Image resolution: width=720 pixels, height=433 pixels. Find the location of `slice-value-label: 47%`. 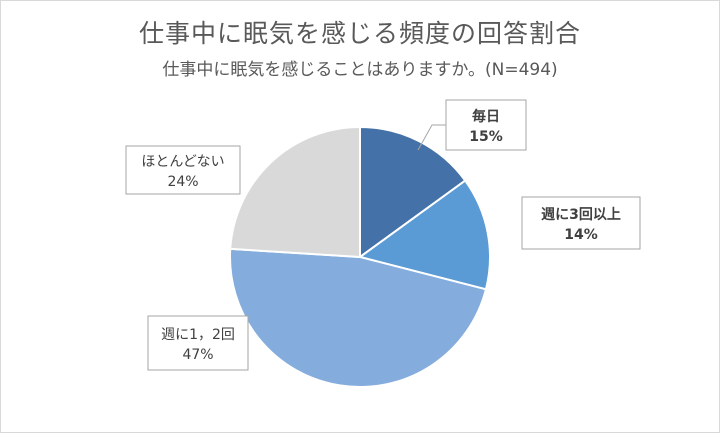

slice-value-label: 47% is located at coordinates (197, 355).